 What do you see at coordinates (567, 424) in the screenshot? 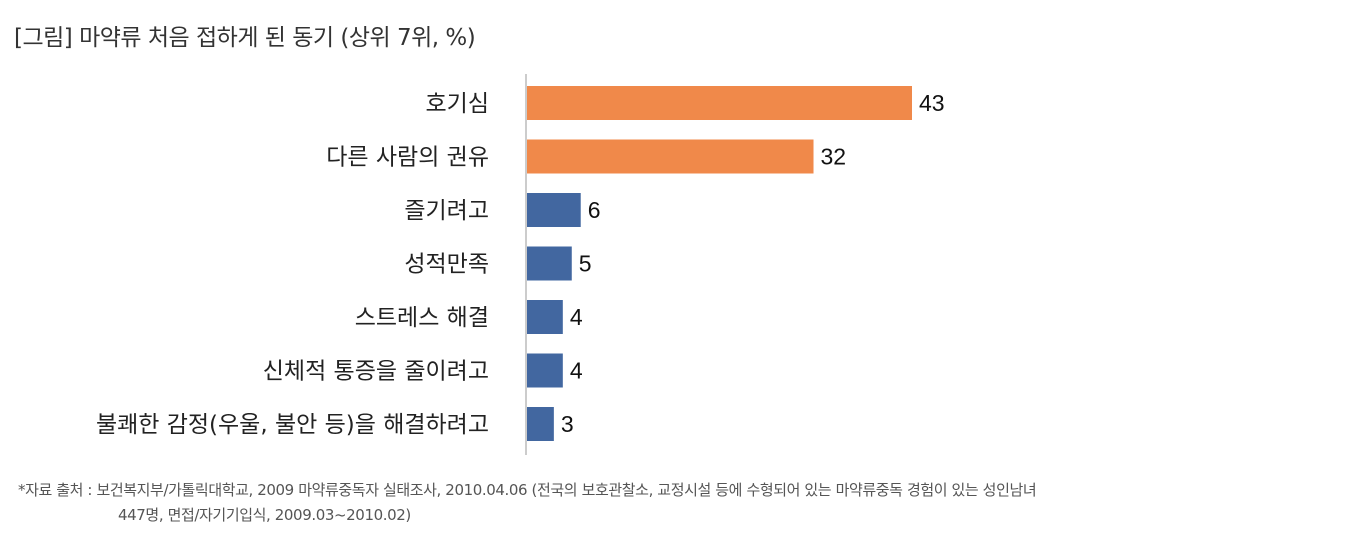
I see `value-label: 3` at bounding box center [567, 424].